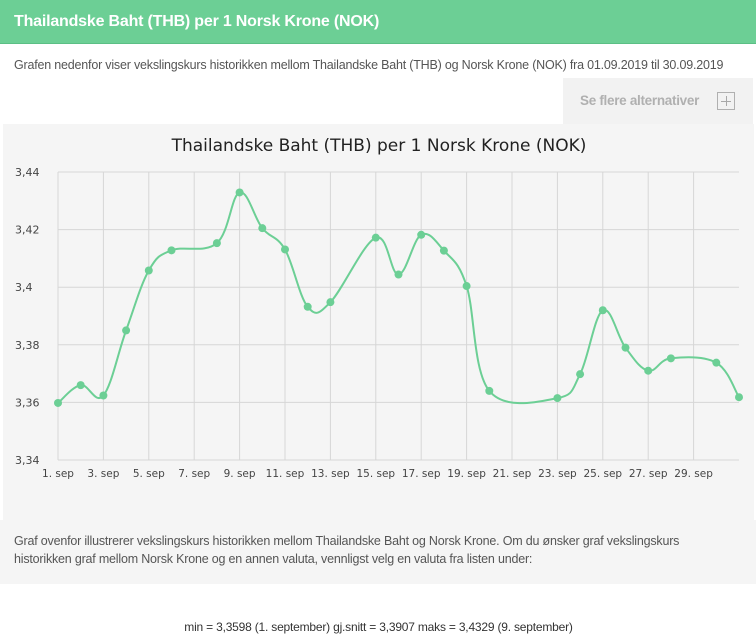  I want to click on x-tick-label: 17. sep, so click(421, 474).